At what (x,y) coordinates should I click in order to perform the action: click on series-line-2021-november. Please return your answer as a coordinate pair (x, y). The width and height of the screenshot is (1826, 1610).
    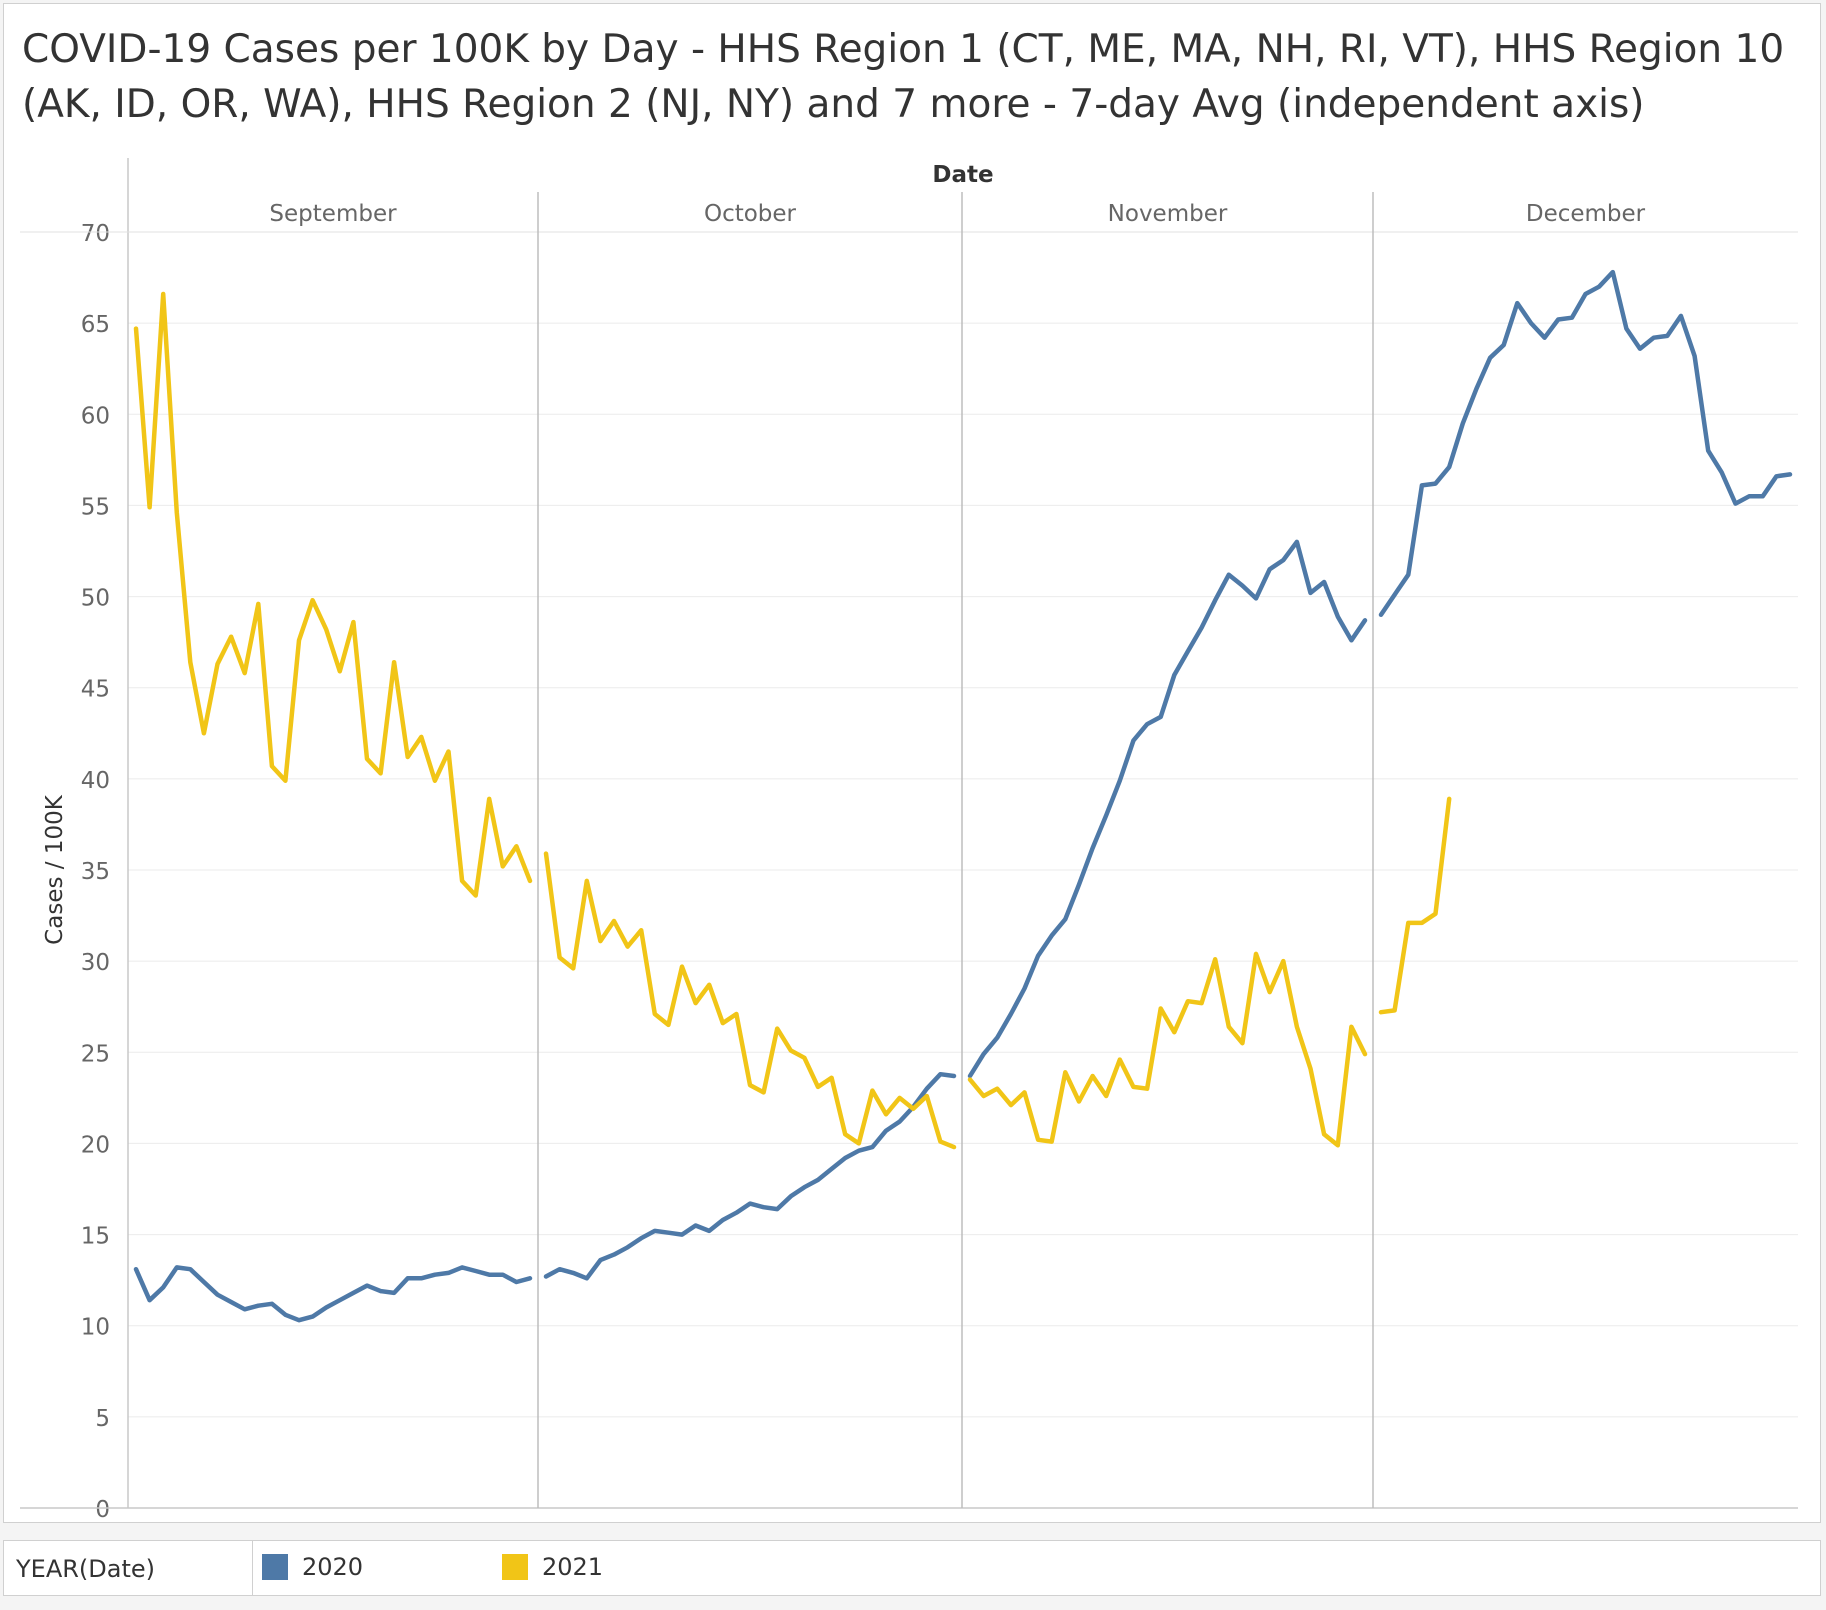
    Looking at the image, I should click on (1167, 1049).